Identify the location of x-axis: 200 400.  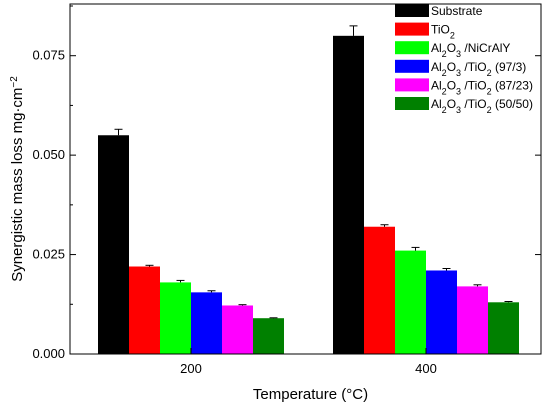
(308, 362).